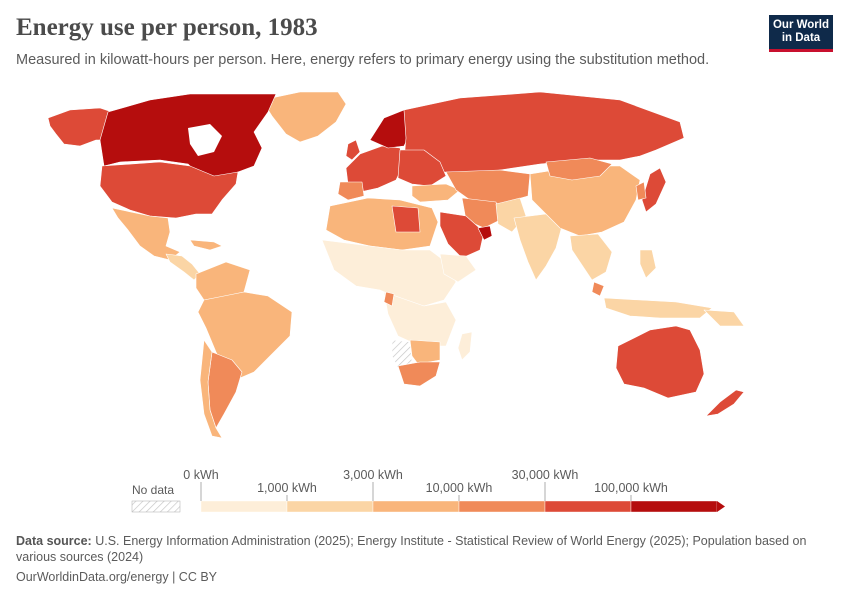 The width and height of the screenshot is (850, 600). What do you see at coordinates (544, 133) in the screenshot?
I see `region-russia` at bounding box center [544, 133].